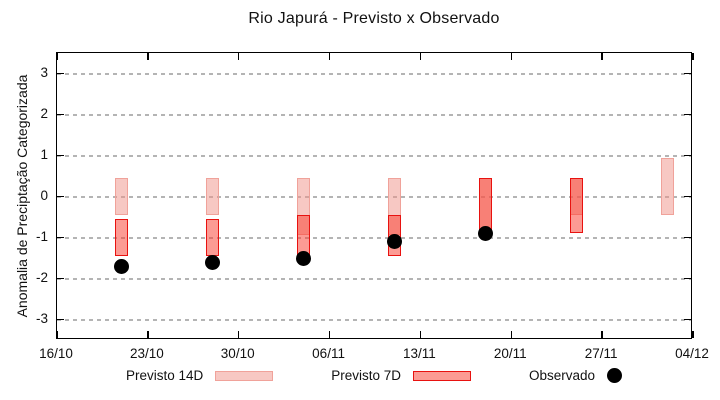 The width and height of the screenshot is (720, 400). Describe the element at coordinates (44, 154) in the screenshot. I see `y-tick-label: 1` at that location.